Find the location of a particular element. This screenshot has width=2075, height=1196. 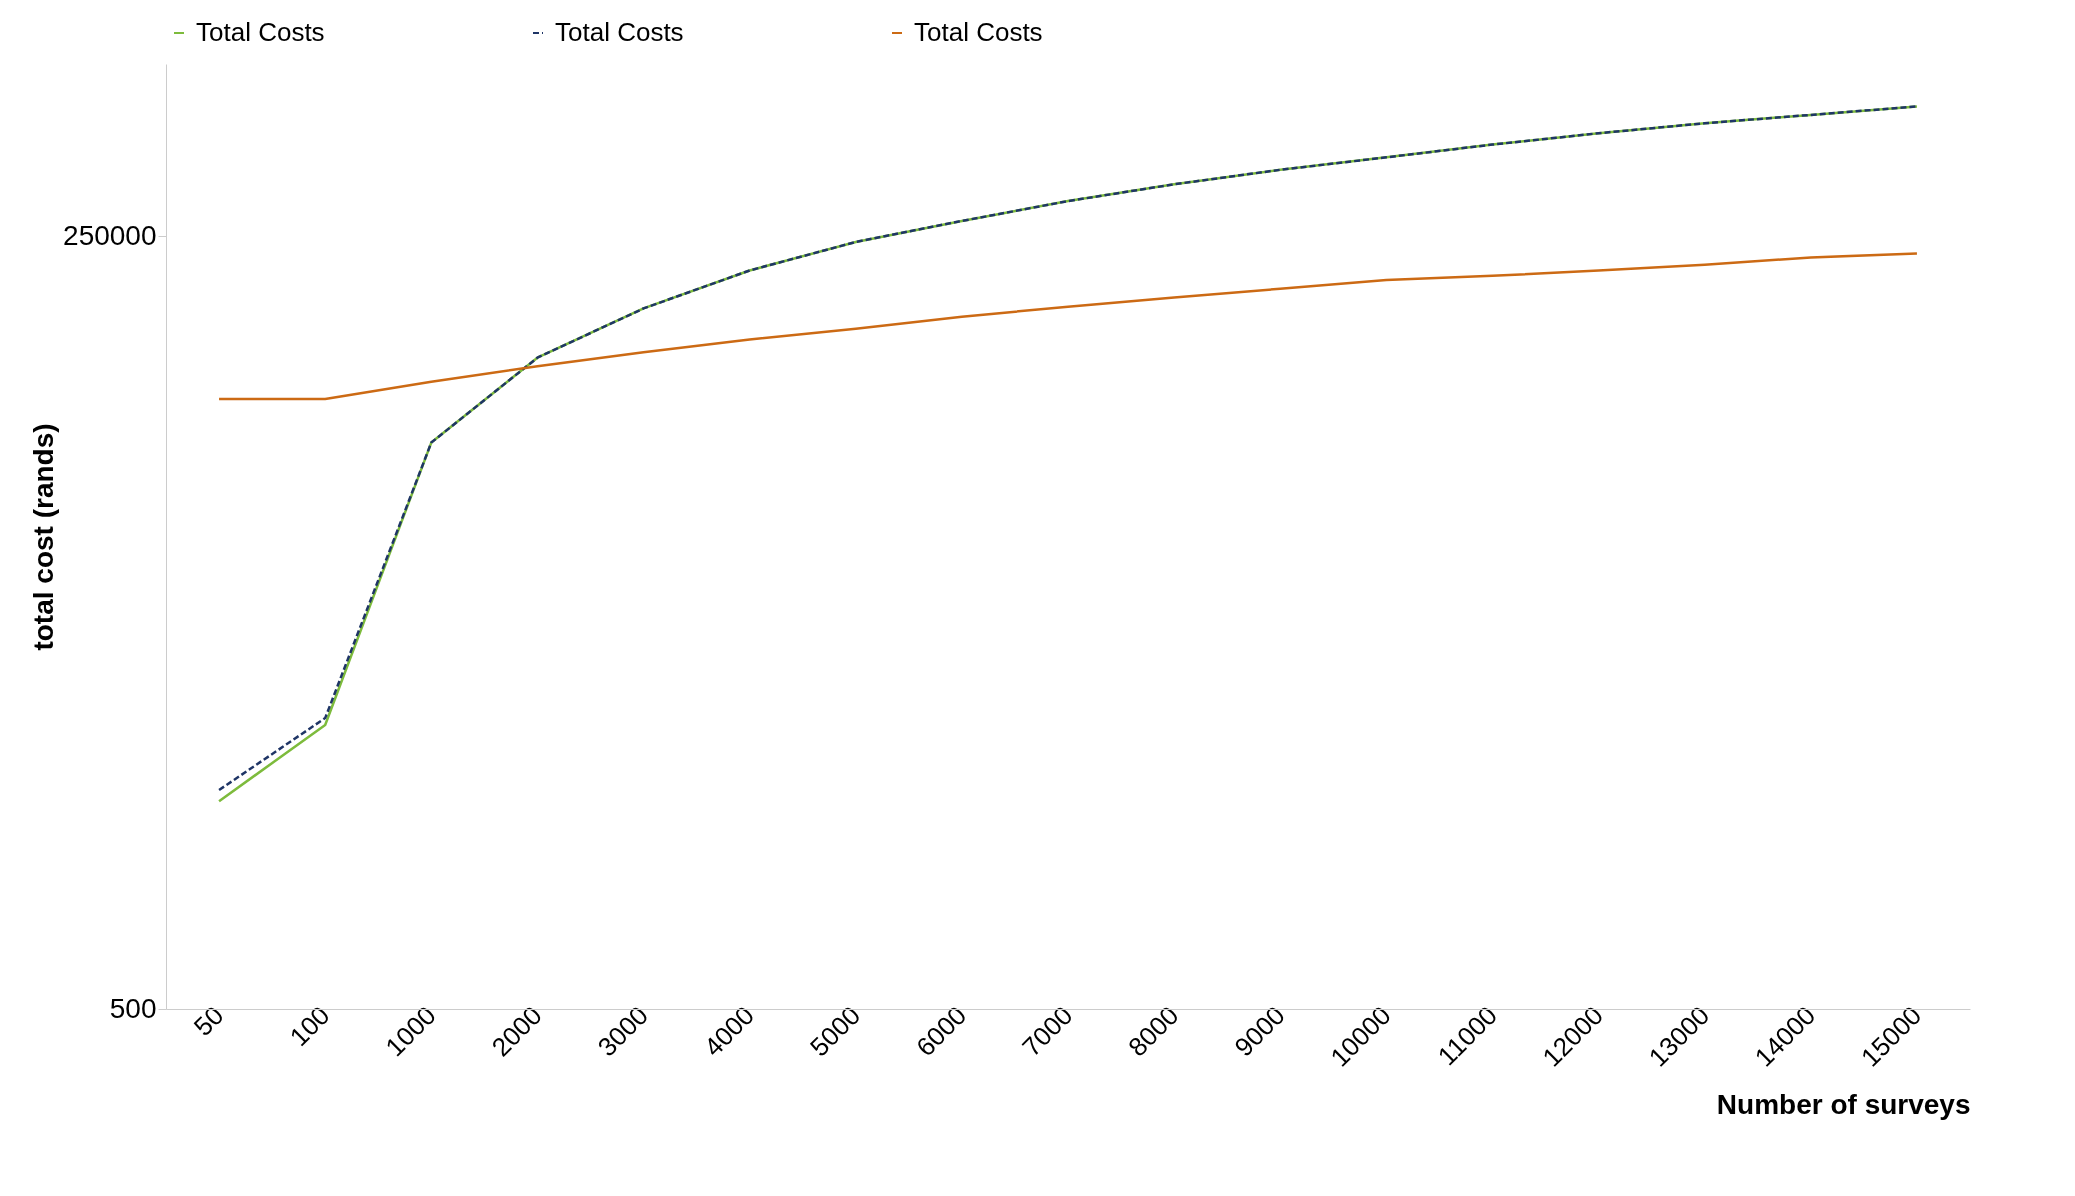

y-axis-title: total cost (rands) is located at coordinates (44, 537).